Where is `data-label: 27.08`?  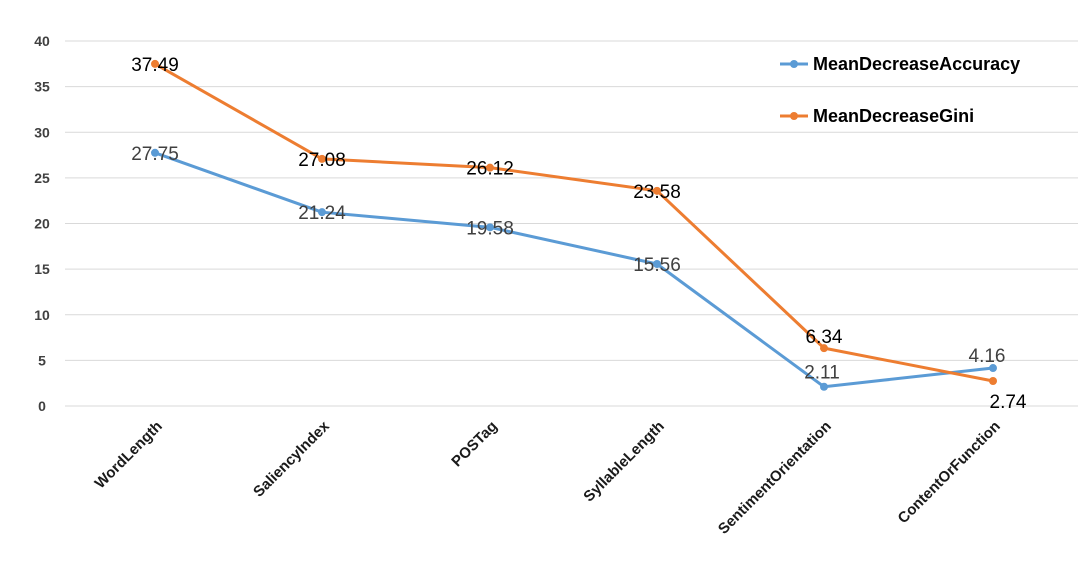
data-label: 27.08 is located at coordinates (322, 160).